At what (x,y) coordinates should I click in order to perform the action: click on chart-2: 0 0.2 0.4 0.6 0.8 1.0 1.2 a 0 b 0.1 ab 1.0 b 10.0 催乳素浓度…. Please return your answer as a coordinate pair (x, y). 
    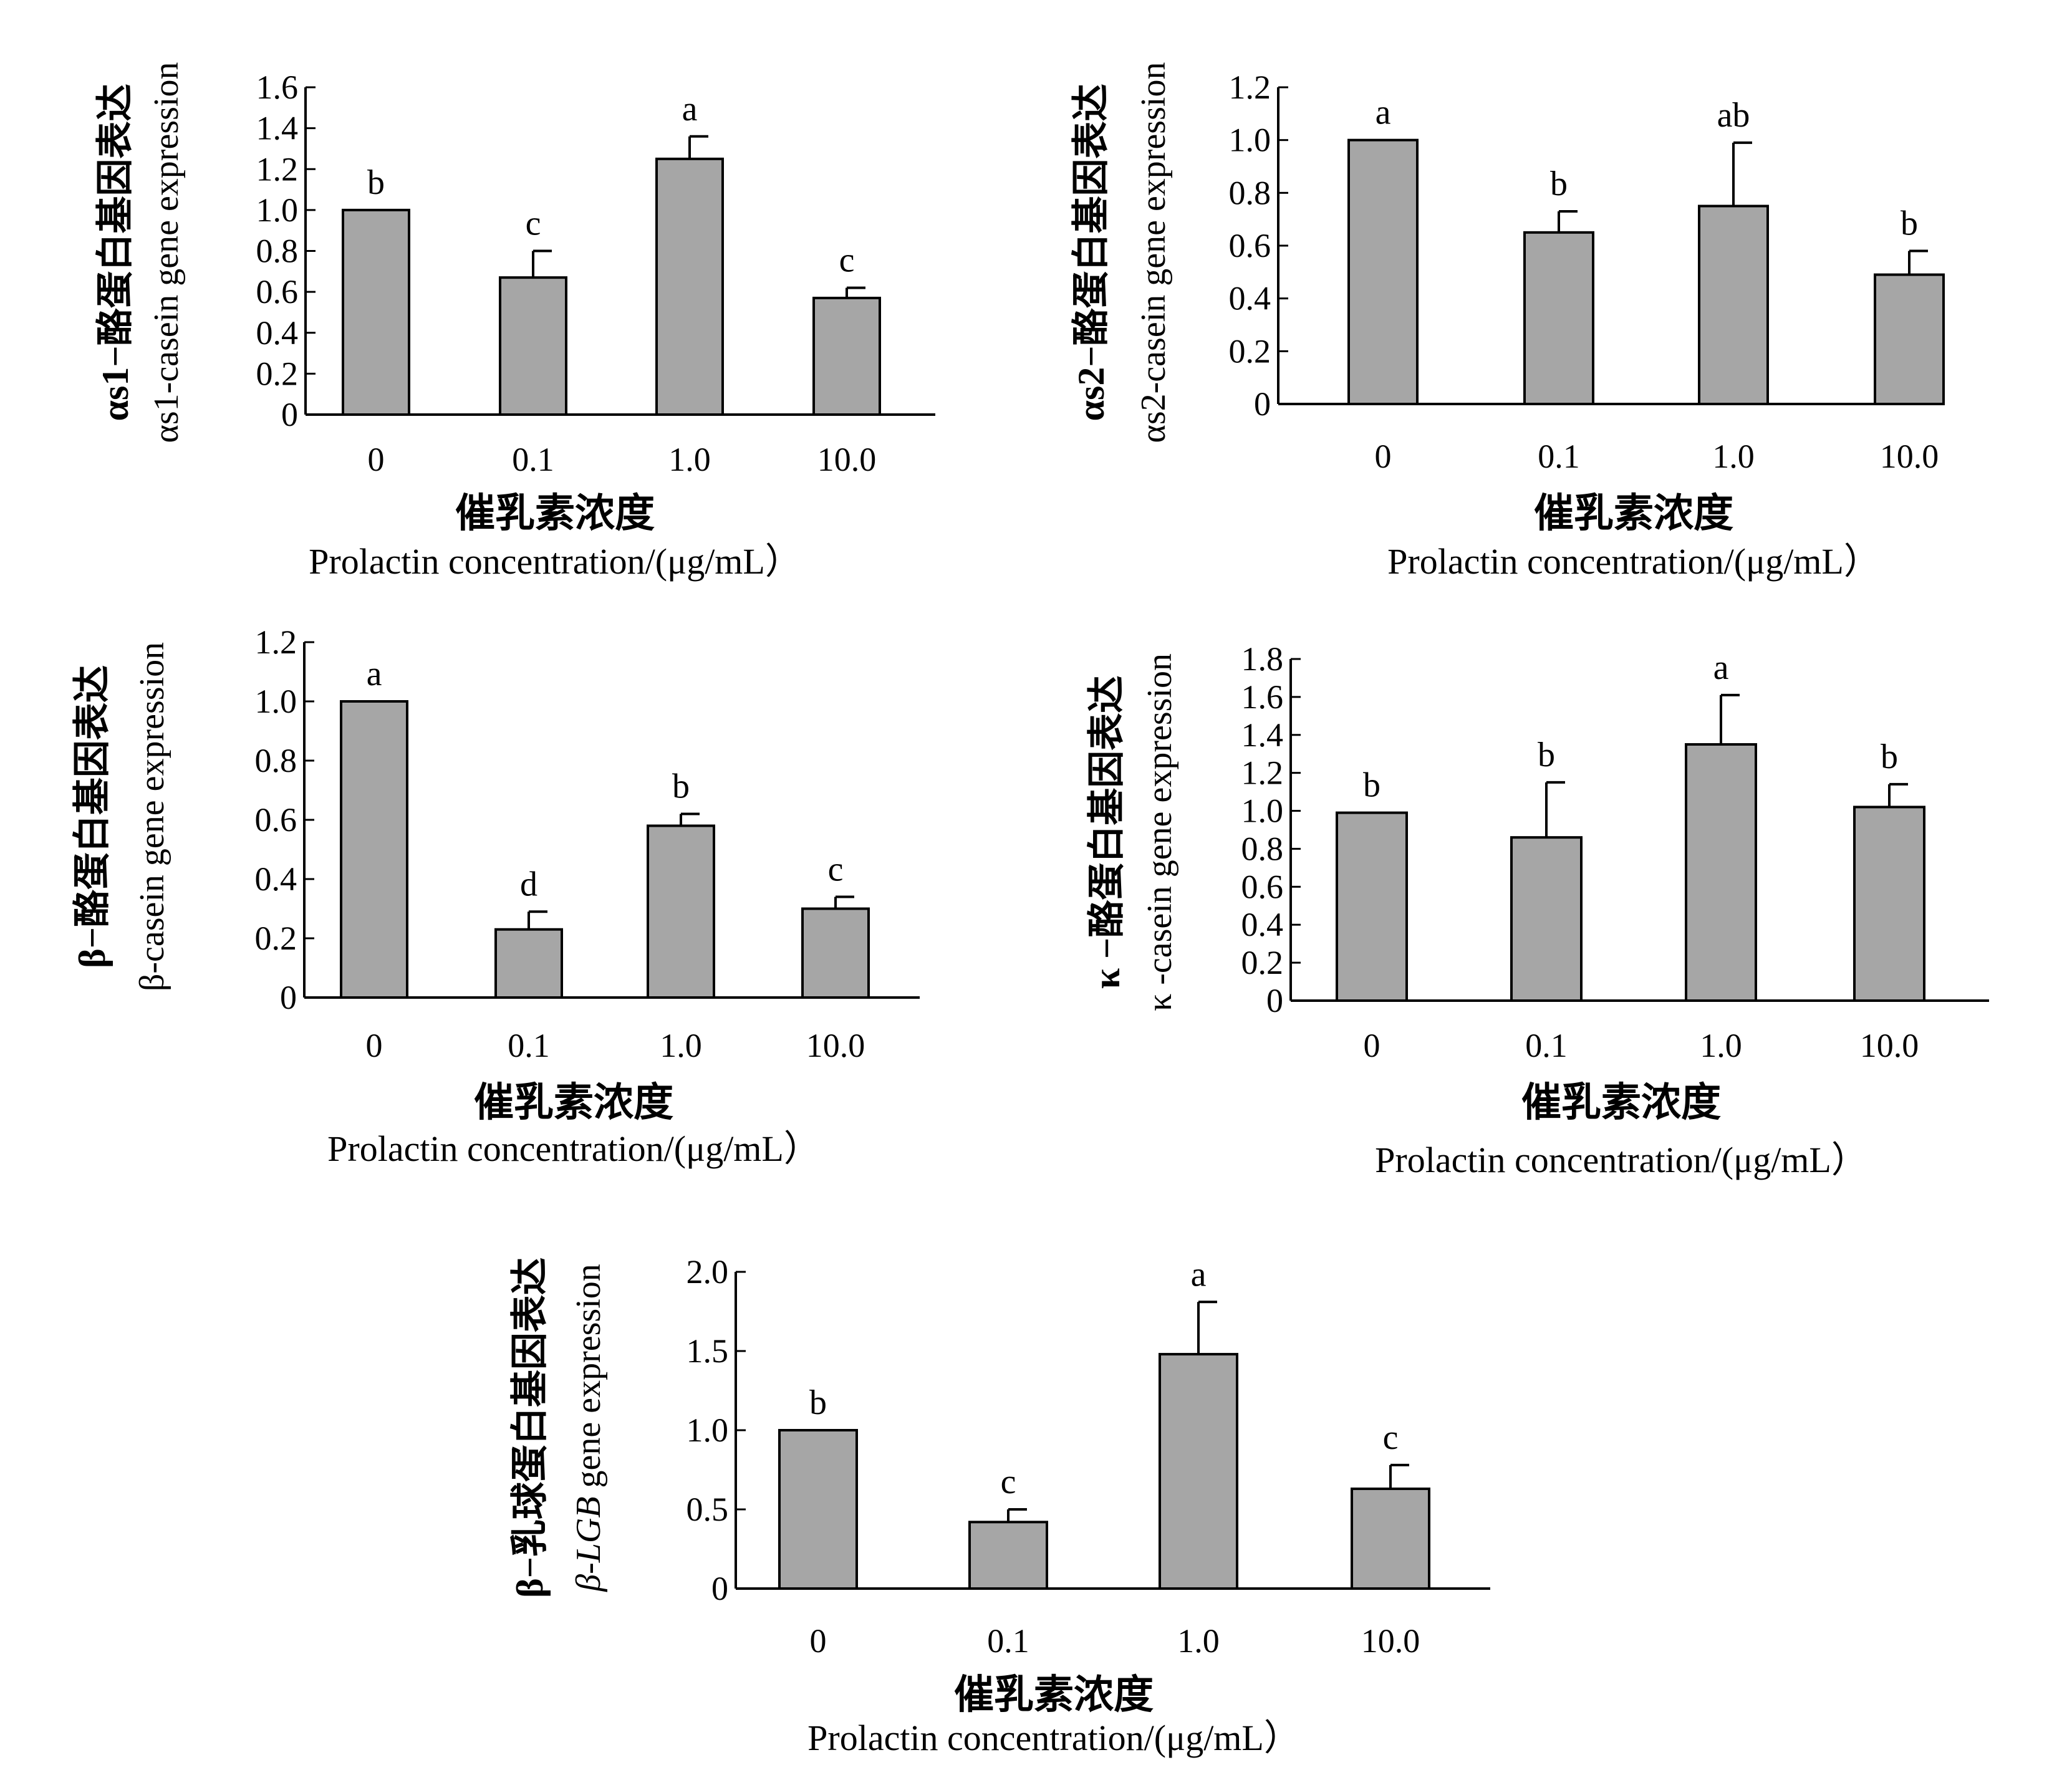
    Looking at the image, I should click on (1508, 322).